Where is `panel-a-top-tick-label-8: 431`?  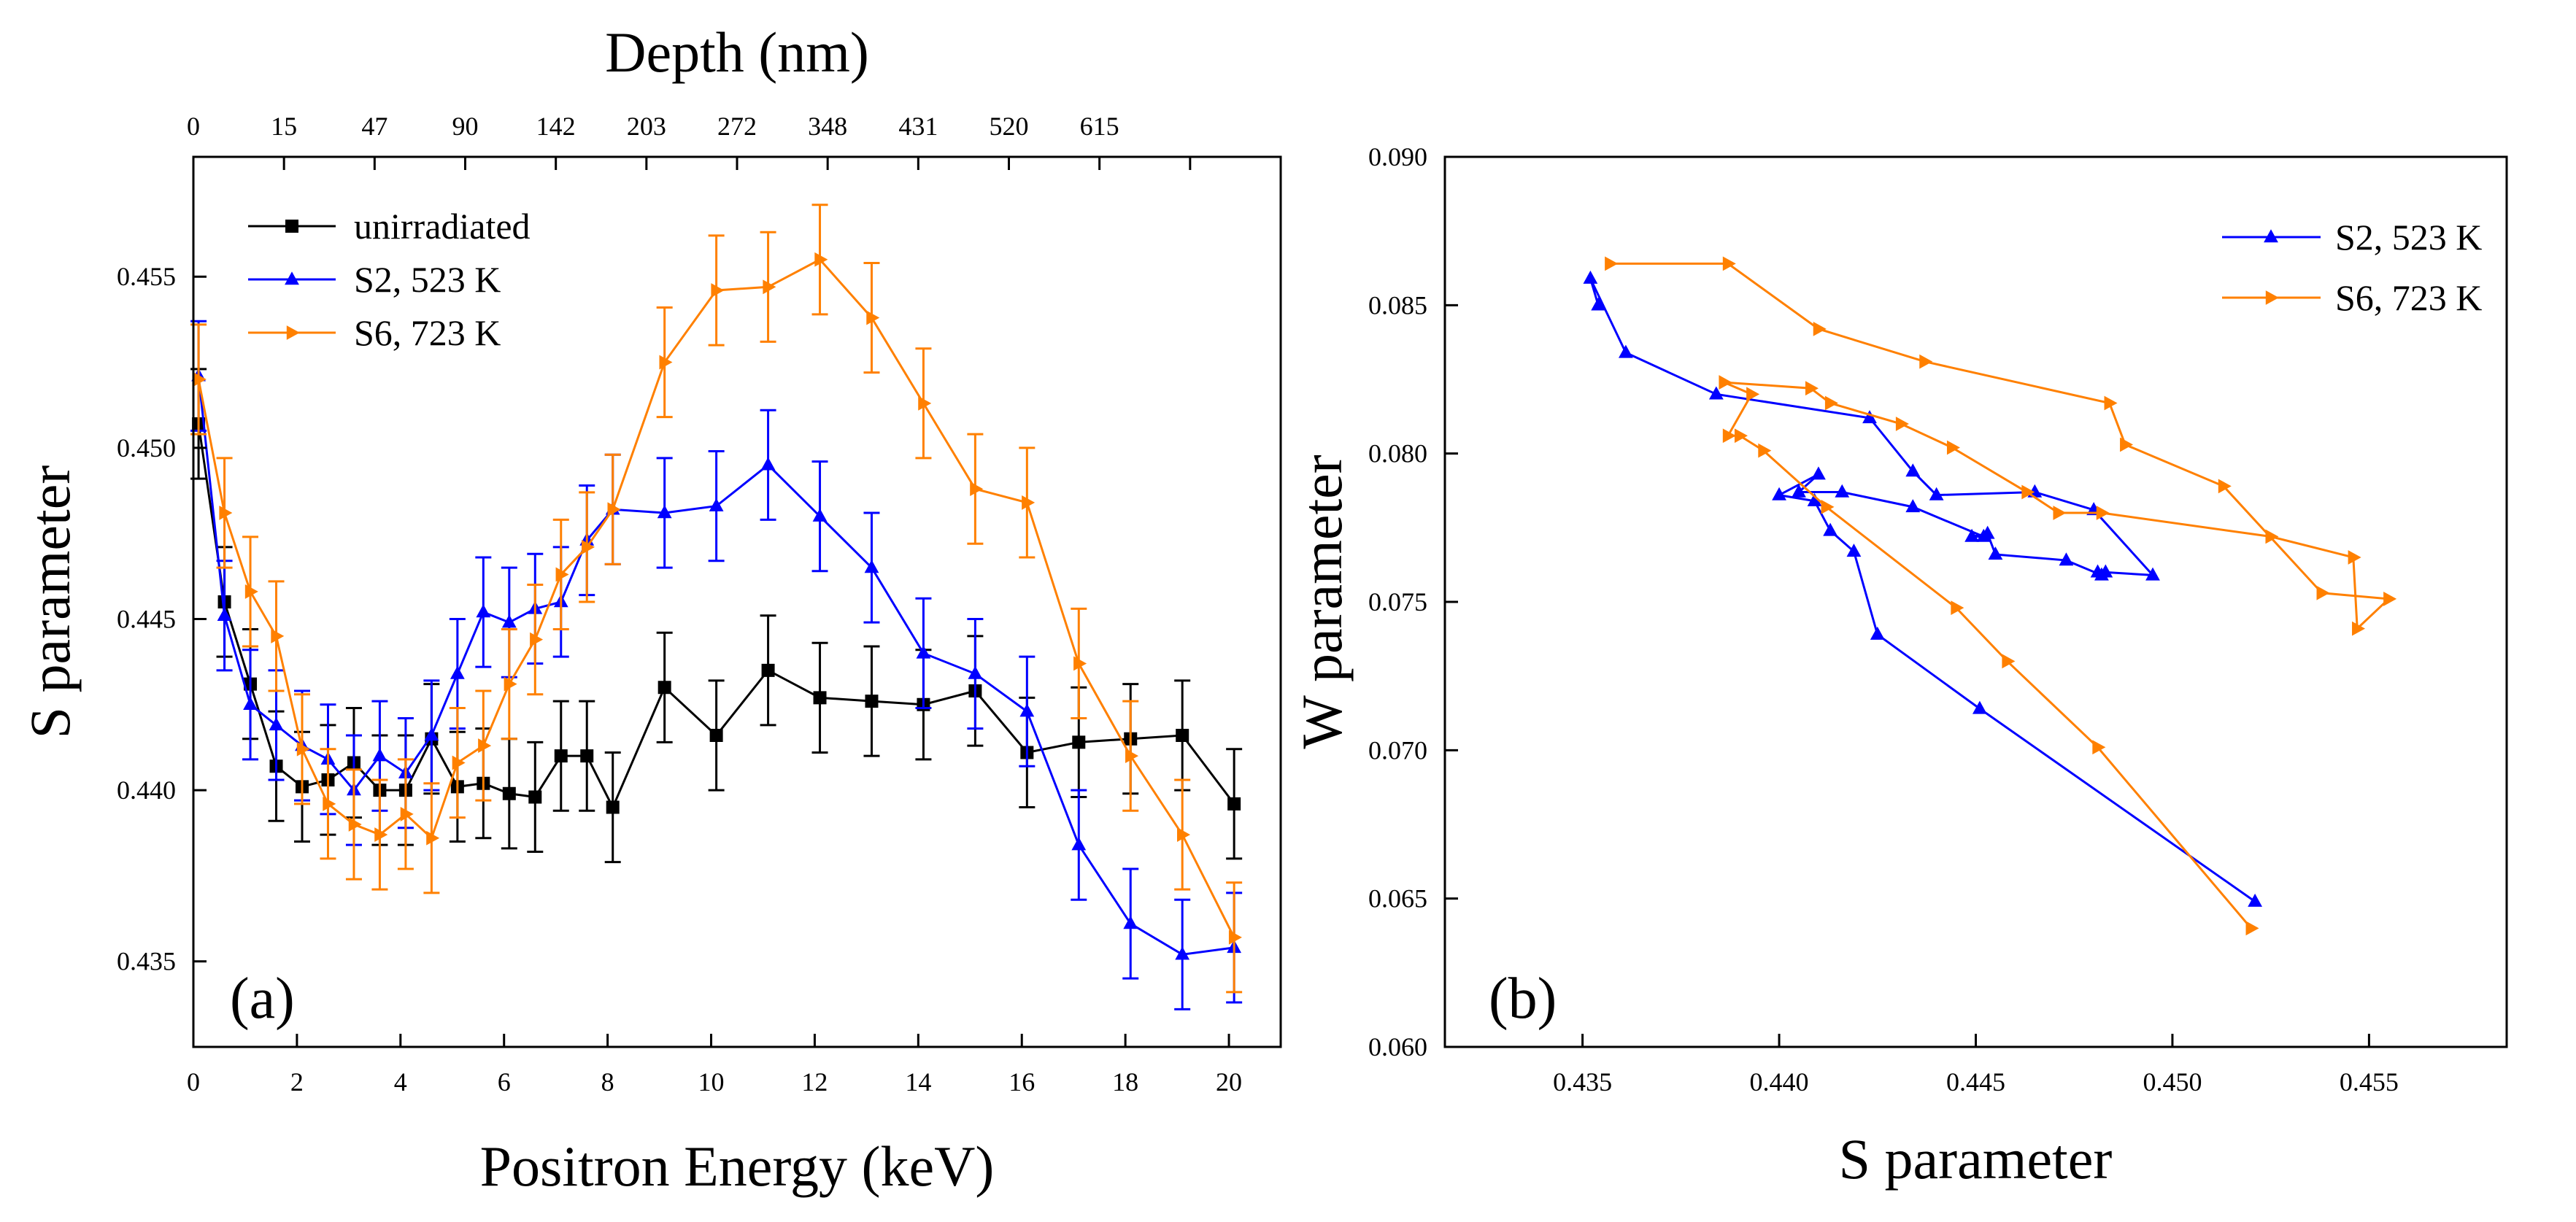
panel-a-top-tick-label-8: 431 is located at coordinates (918, 126).